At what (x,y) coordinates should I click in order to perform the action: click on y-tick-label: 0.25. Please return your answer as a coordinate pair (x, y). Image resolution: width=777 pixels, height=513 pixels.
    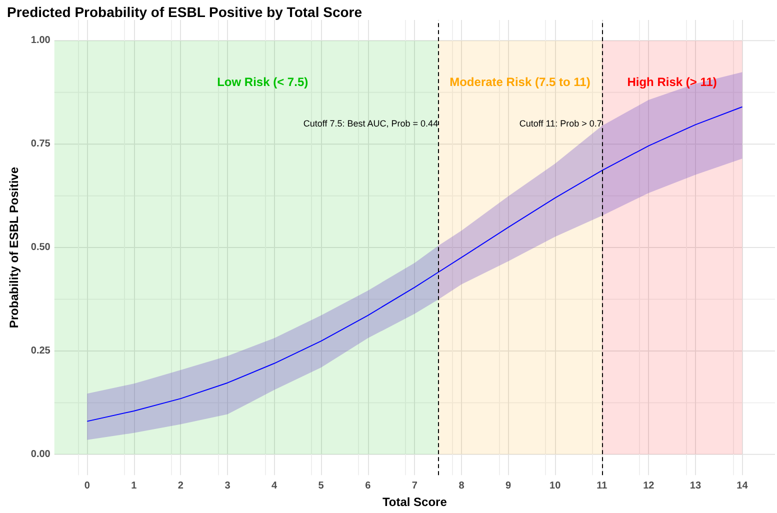
    Looking at the image, I should click on (40, 350).